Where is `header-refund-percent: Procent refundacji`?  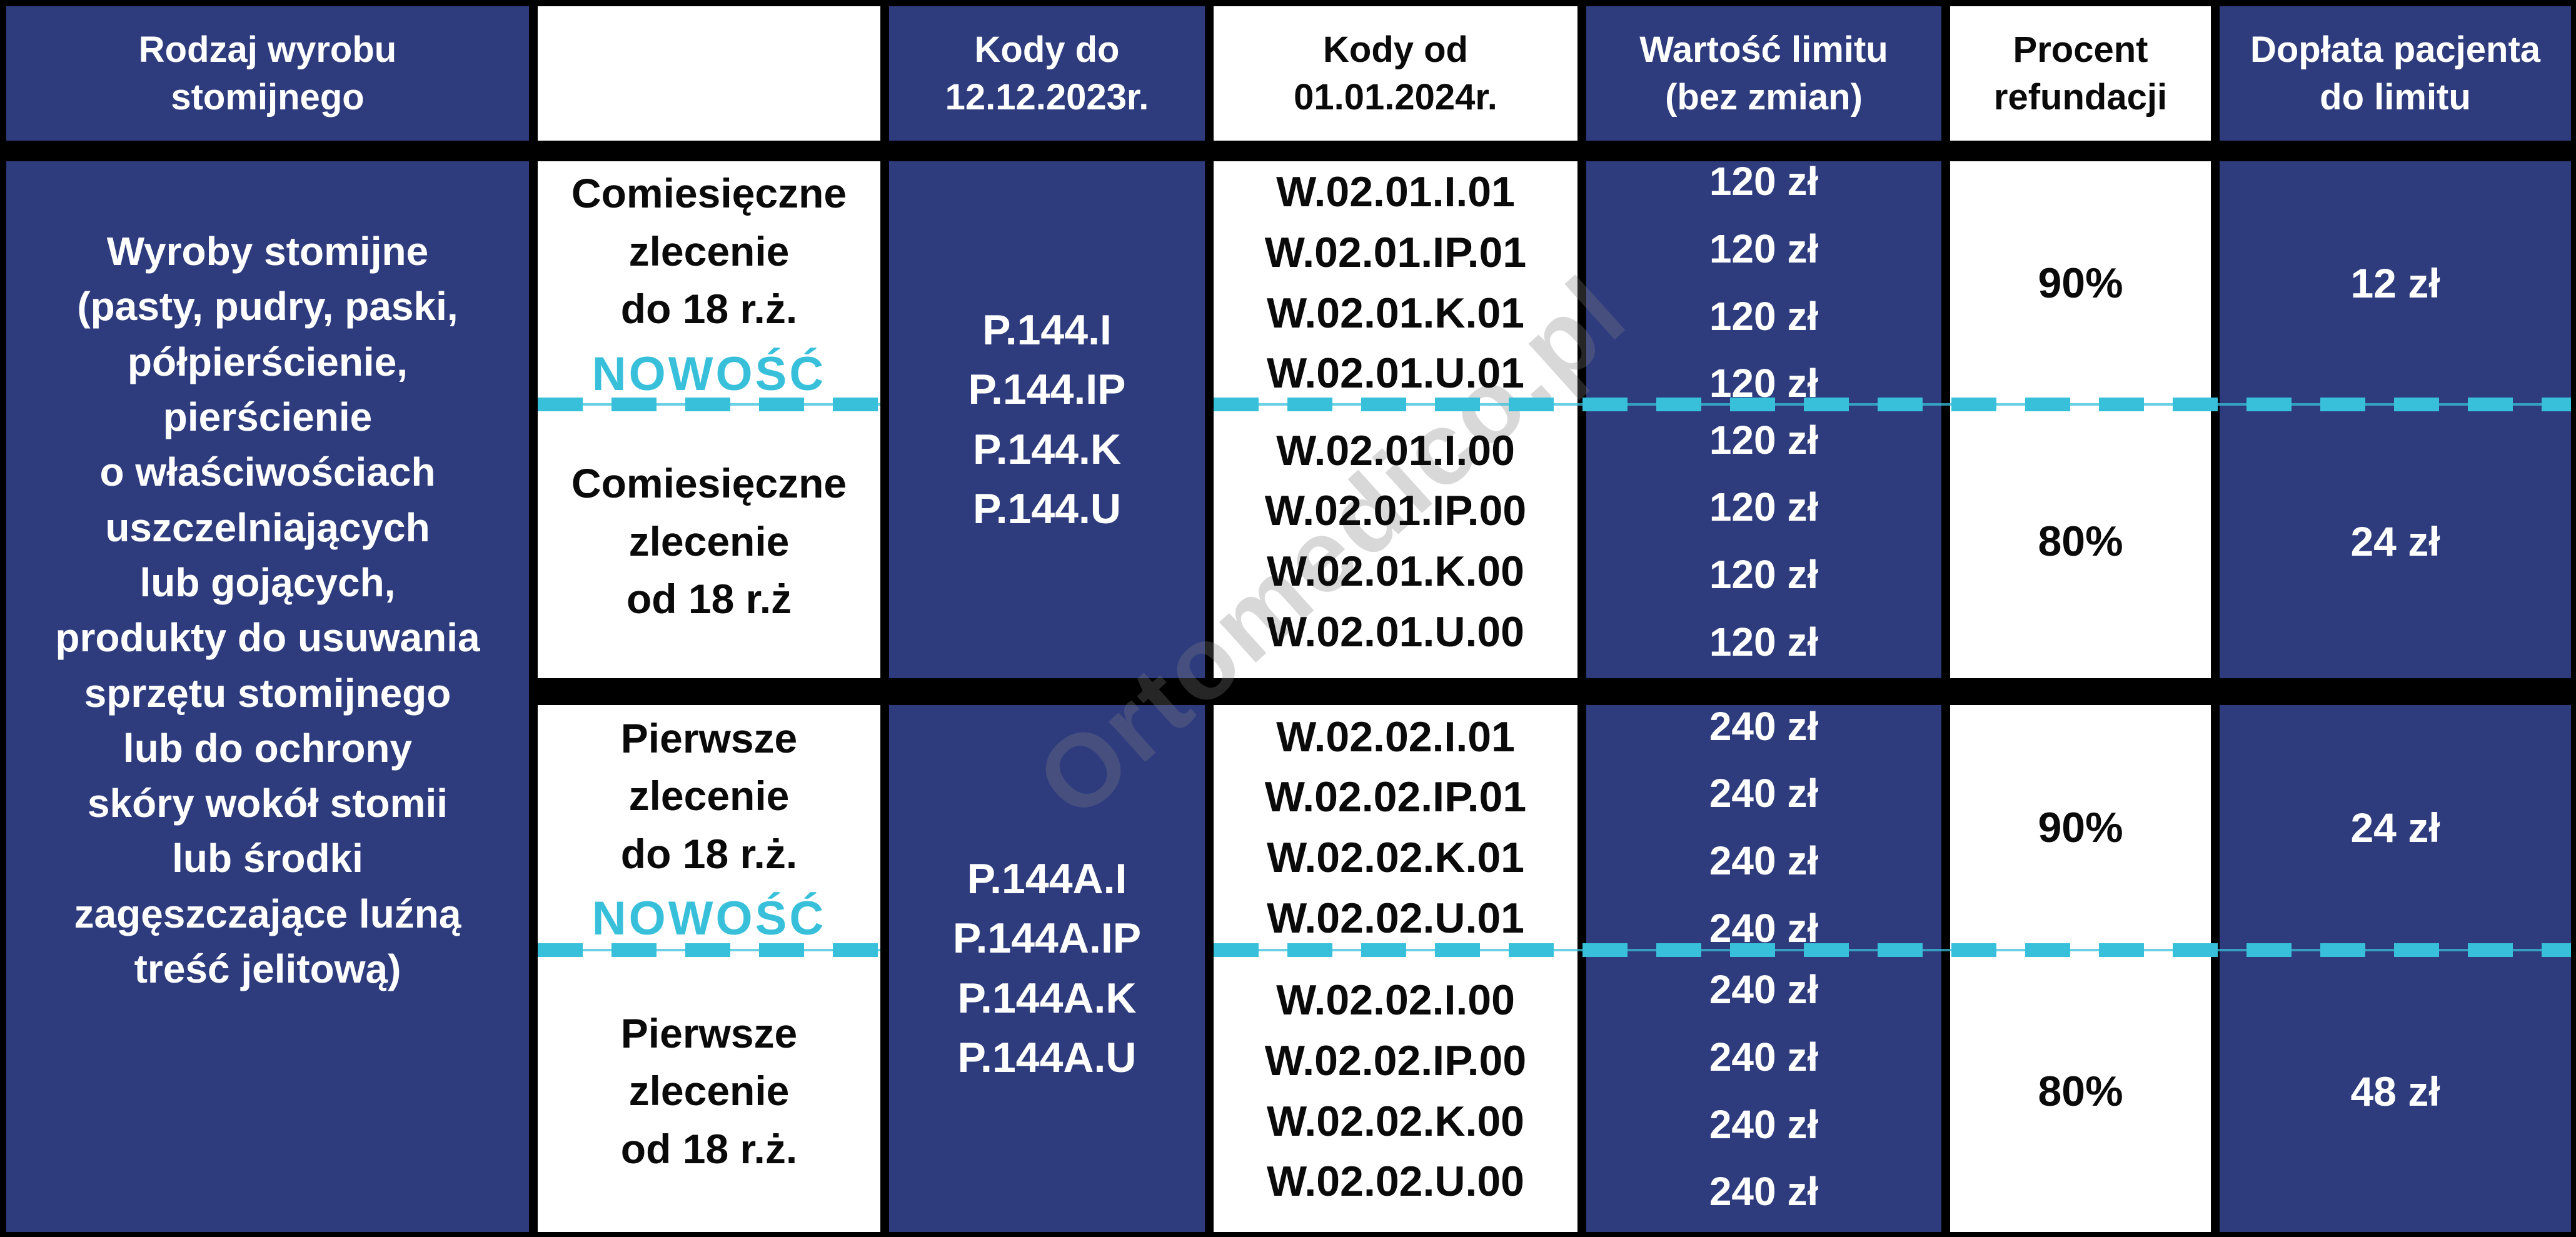
header-refund-percent: Procent refundacji is located at coordinates (2080, 73).